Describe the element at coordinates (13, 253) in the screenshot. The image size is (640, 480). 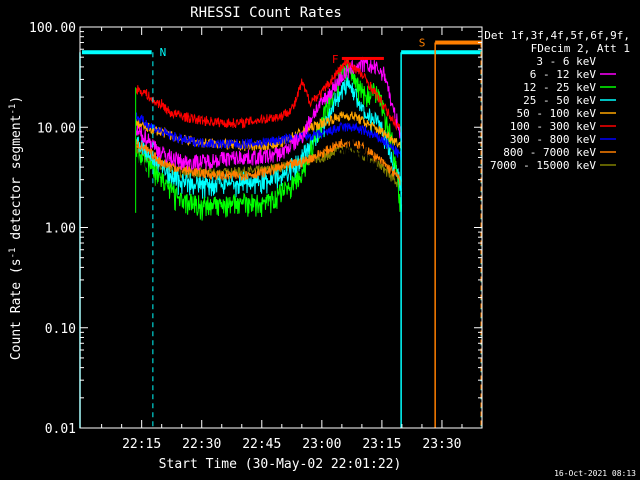
I see `y-axis-label-exp: -1` at that location.